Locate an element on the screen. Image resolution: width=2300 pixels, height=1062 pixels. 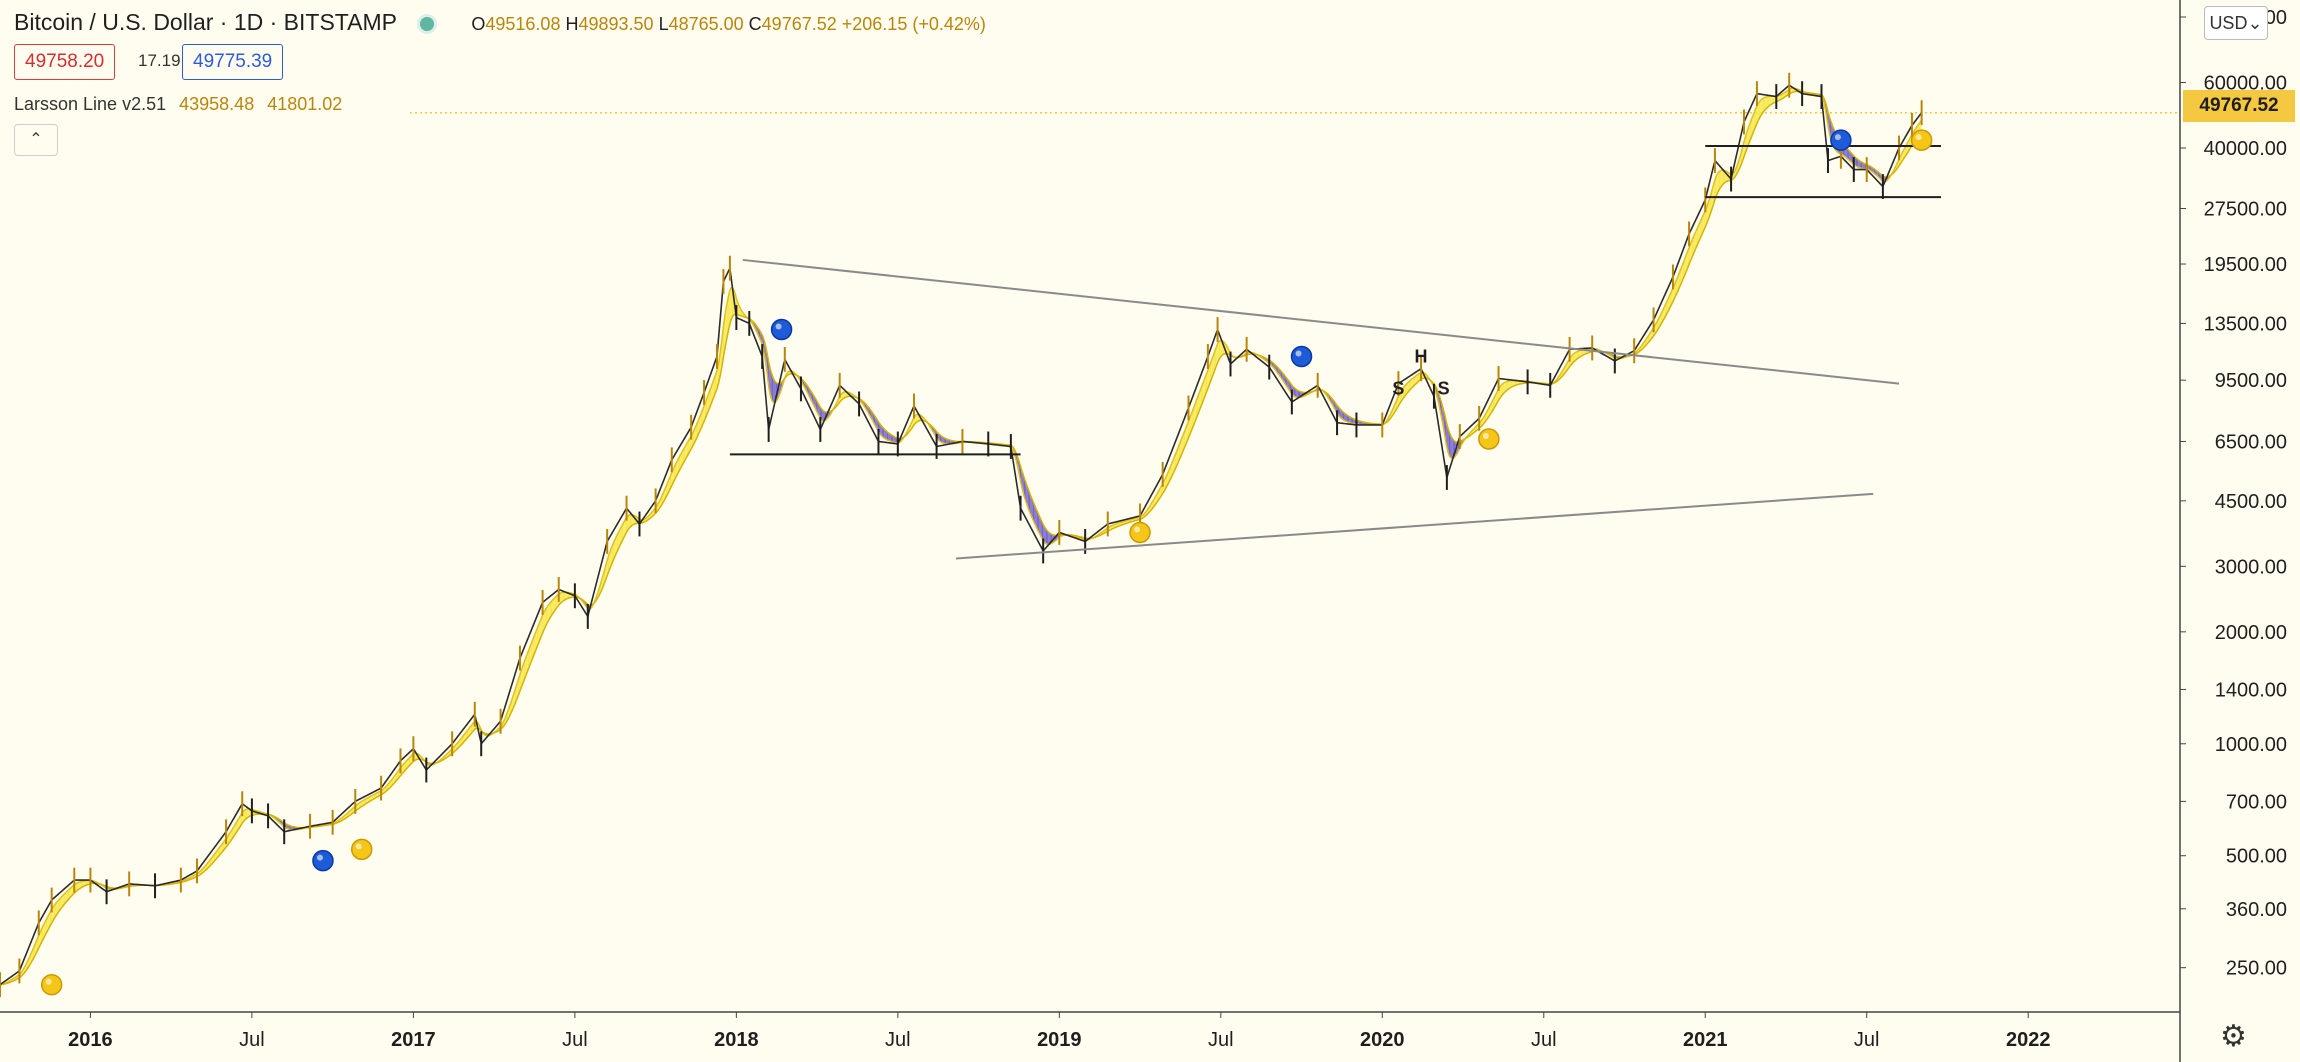
collapse-legend-button: ⌃ is located at coordinates (36, 140).